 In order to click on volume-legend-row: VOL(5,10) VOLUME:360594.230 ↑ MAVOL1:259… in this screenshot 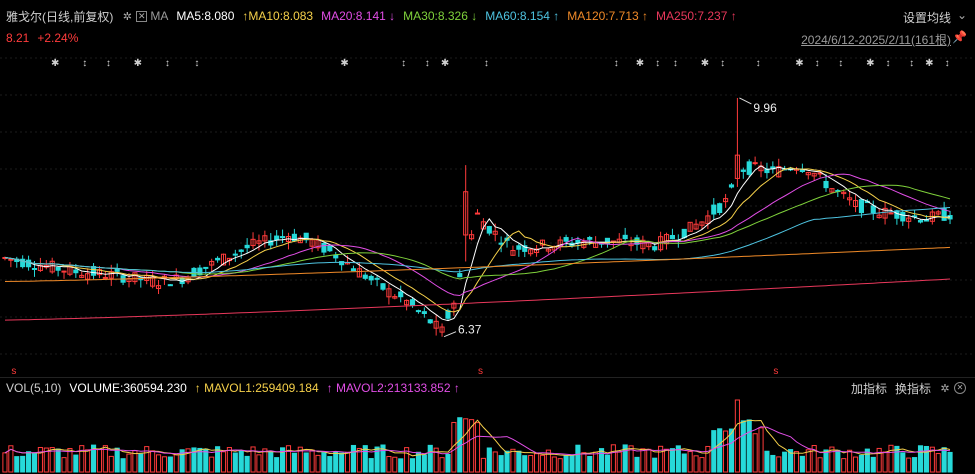, I will do `click(490, 388)`.